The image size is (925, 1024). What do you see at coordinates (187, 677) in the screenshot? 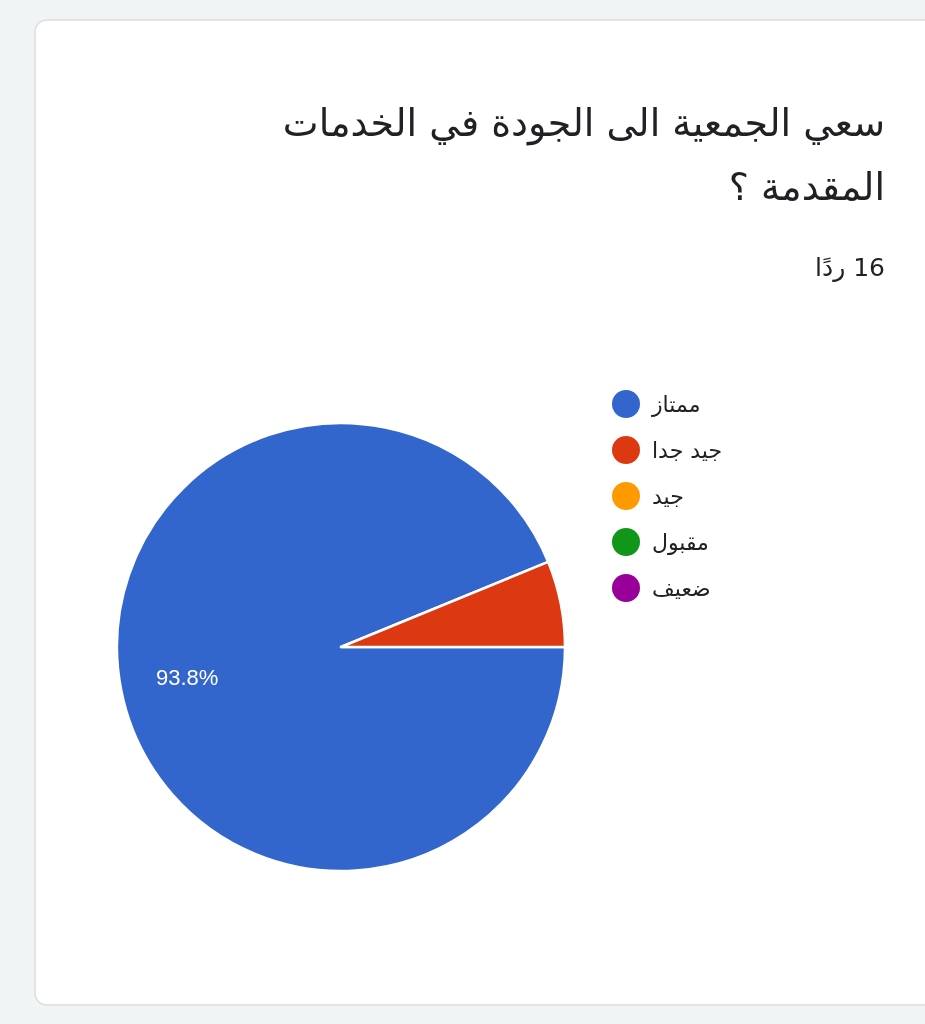
I see `data-label: 93.8%` at bounding box center [187, 677].